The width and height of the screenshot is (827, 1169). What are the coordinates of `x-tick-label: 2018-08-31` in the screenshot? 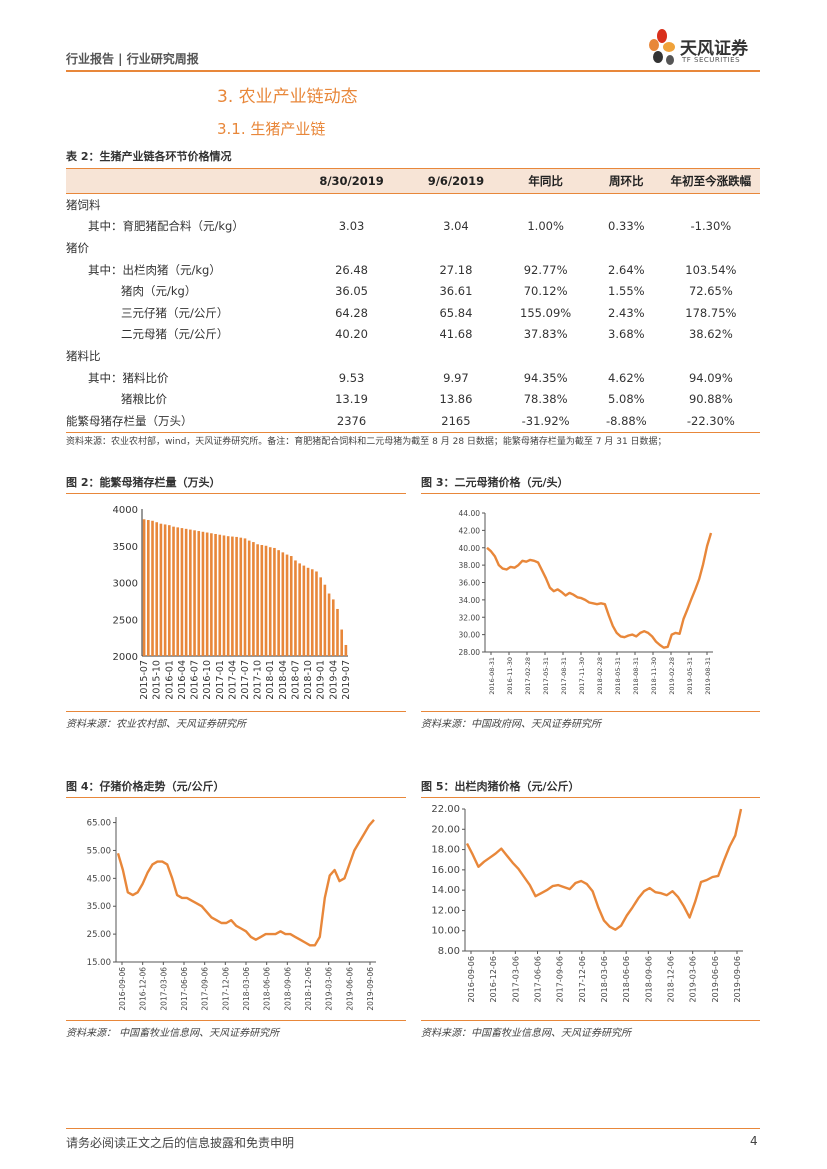 It's located at (636, 676).